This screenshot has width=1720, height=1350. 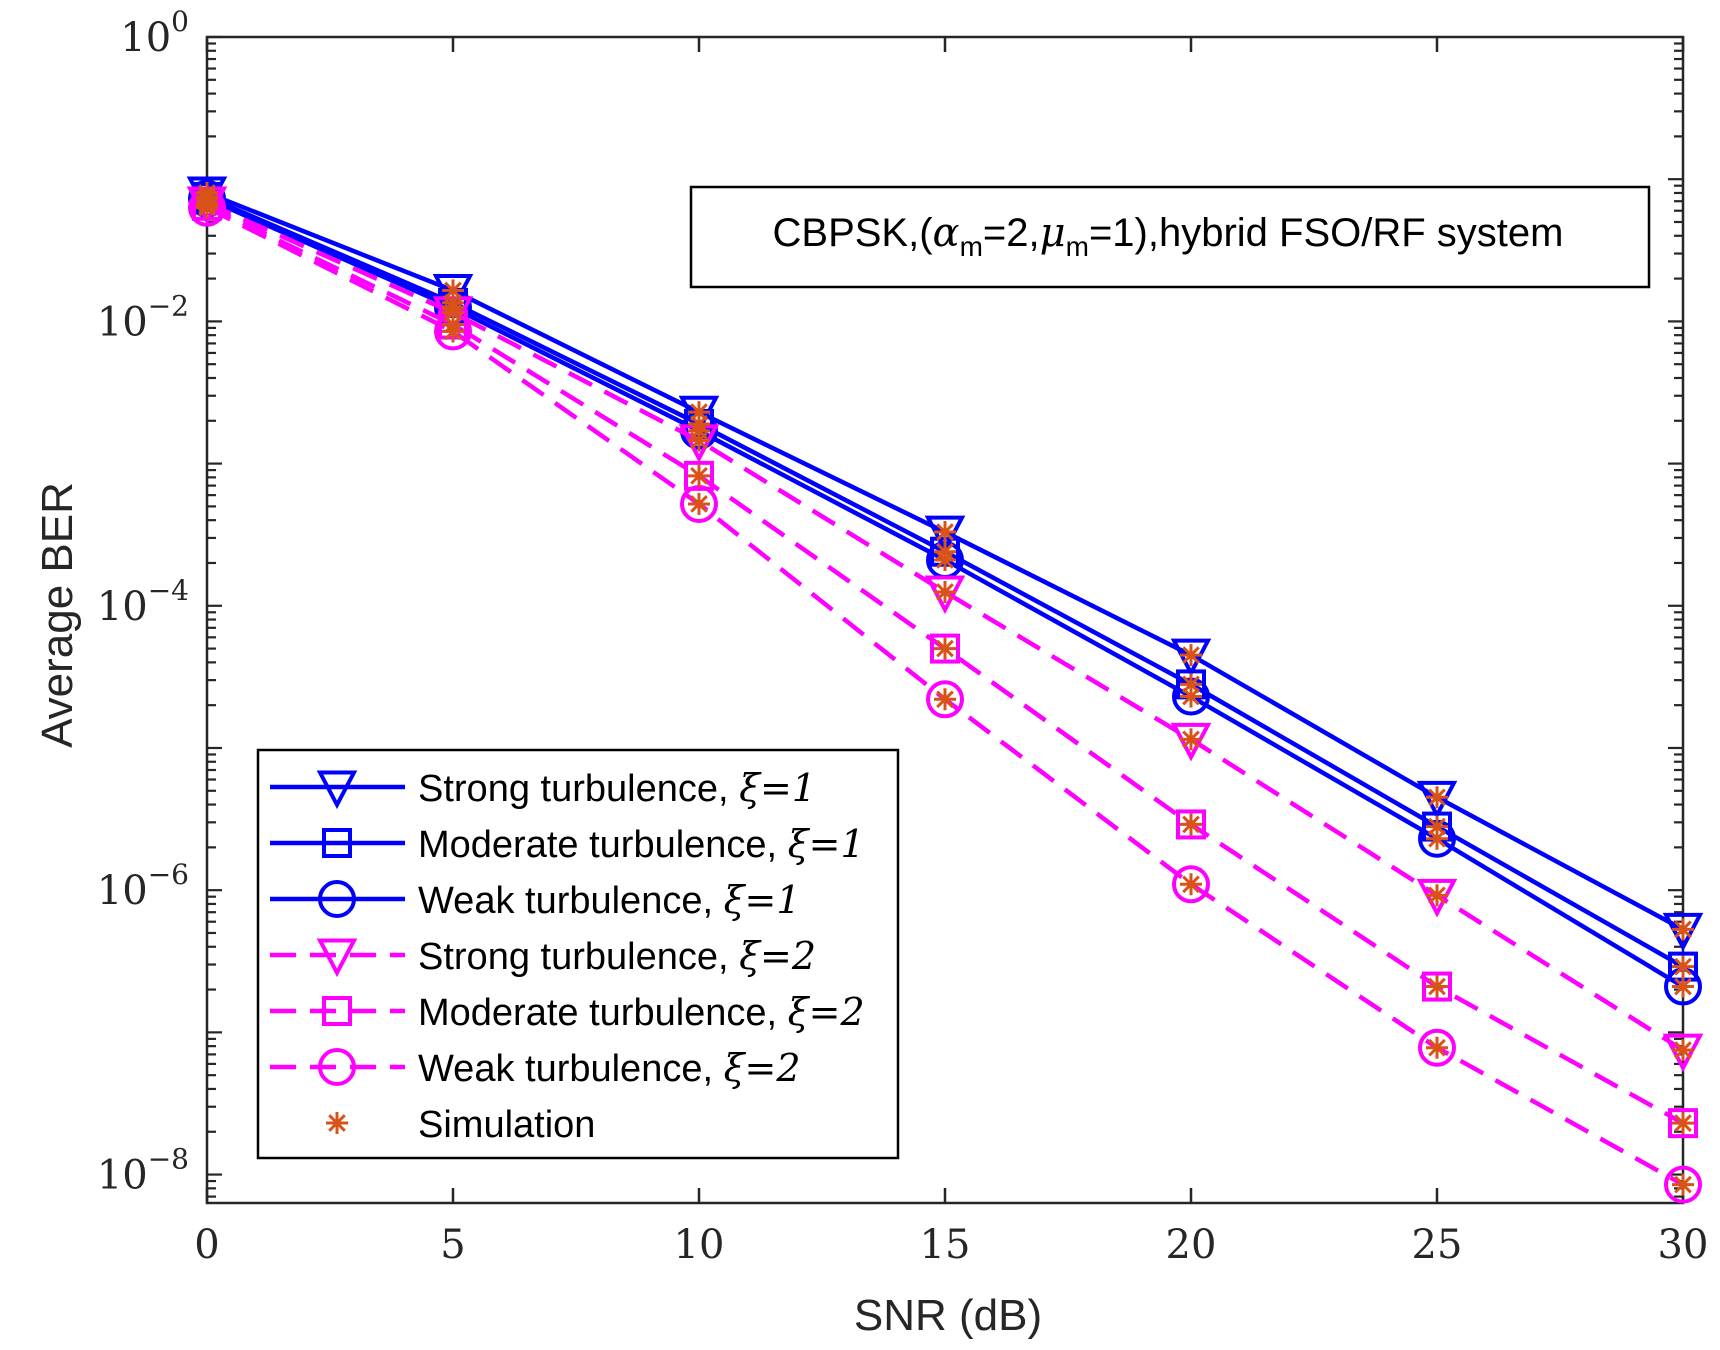 What do you see at coordinates (617, 788) in the screenshot?
I see `legend-label-0: Strong turbulence, ξ=1` at bounding box center [617, 788].